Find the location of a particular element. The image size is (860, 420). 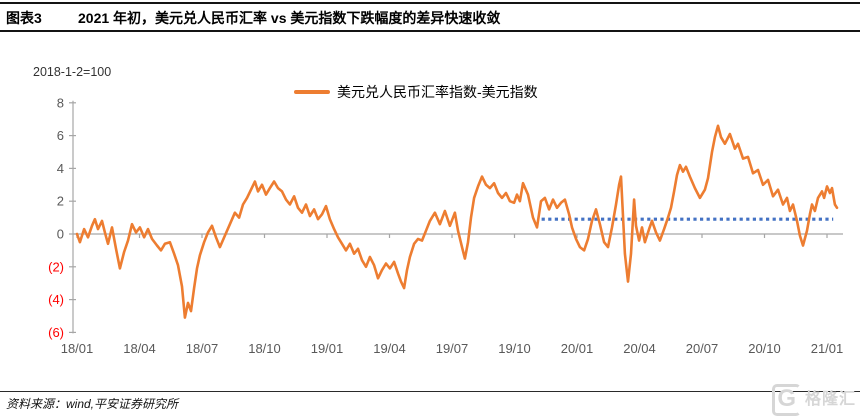

watermark-logo-icon: G is located at coordinates (786, 400).